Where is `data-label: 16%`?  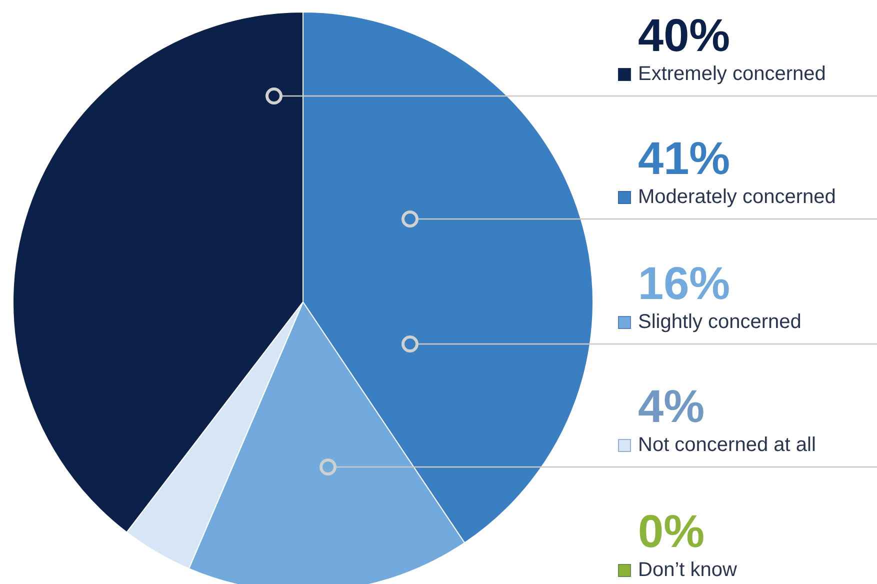
data-label: 16% is located at coordinates (684, 283).